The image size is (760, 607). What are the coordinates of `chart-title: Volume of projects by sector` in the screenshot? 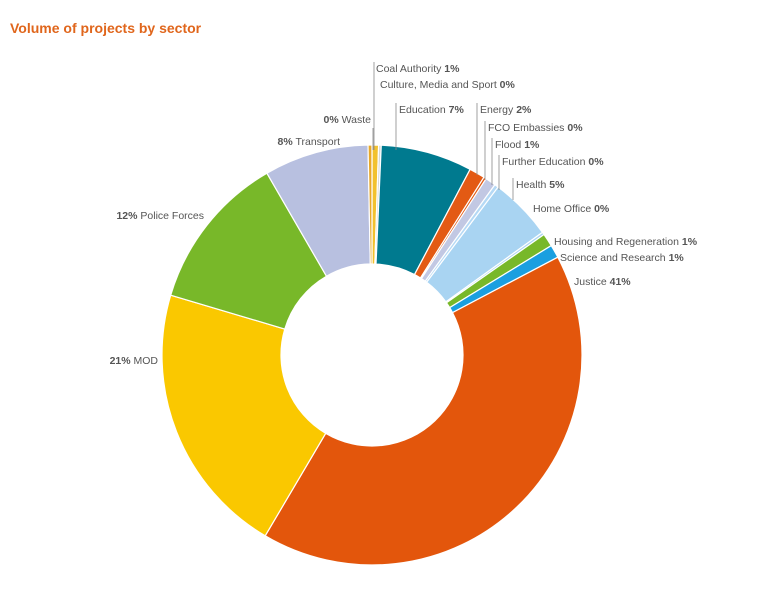 It's located at (106, 28).